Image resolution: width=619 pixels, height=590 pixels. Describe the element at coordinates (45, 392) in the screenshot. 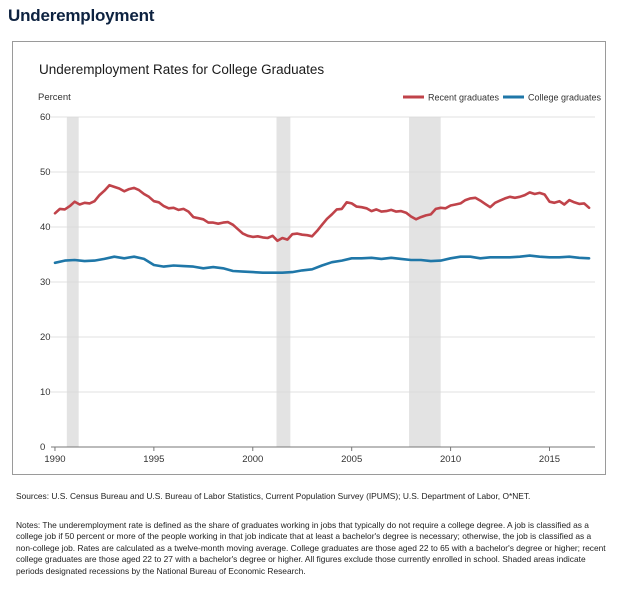

I see `y-tick-10: 10` at that location.